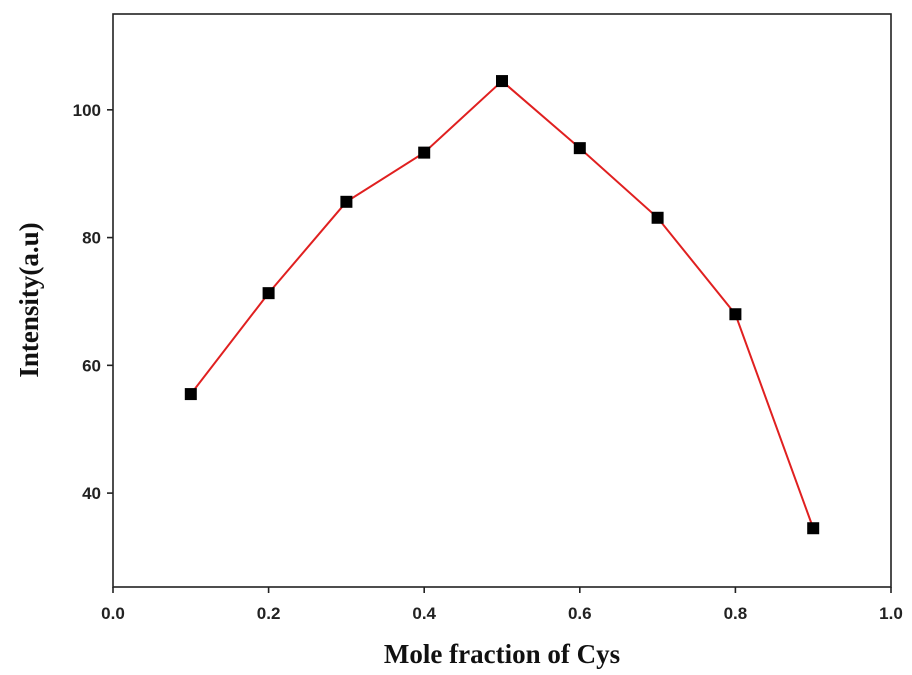  I want to click on x-axis-label: Mole fraction of Cys, so click(502, 654).